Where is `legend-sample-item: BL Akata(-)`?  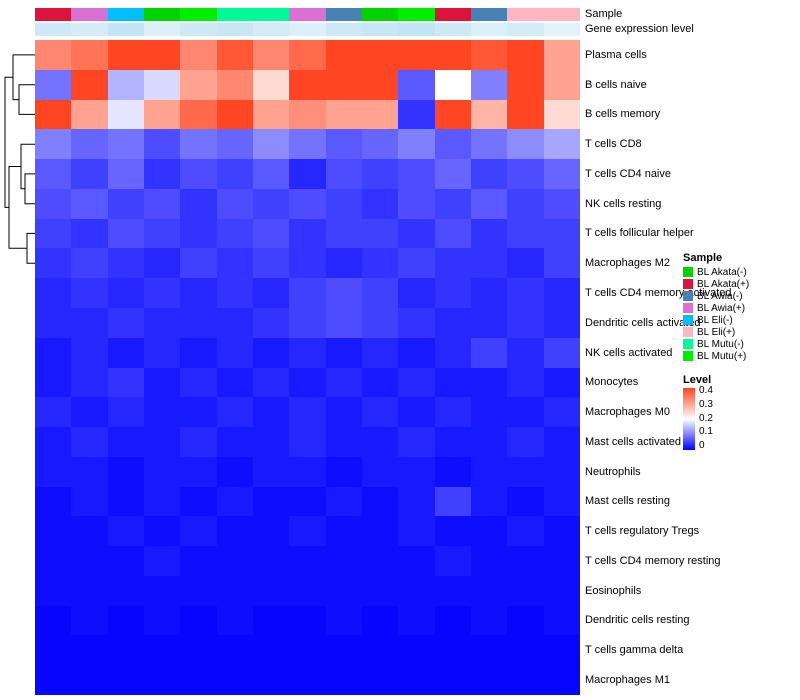
legend-sample-item: BL Akata(-) is located at coordinates (740, 272).